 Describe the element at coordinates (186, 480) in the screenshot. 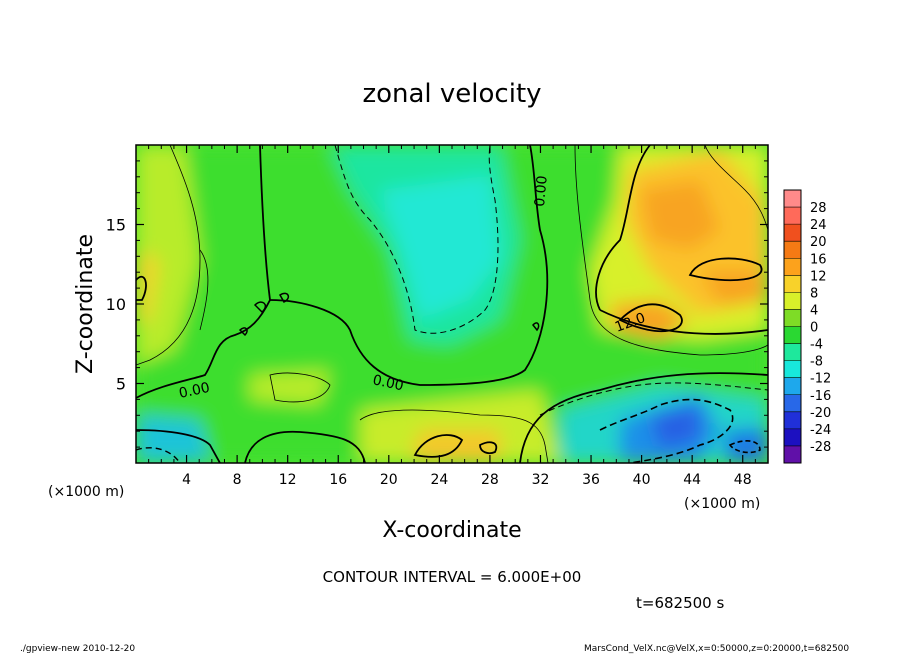

I see `x-tick-label: 4` at that location.